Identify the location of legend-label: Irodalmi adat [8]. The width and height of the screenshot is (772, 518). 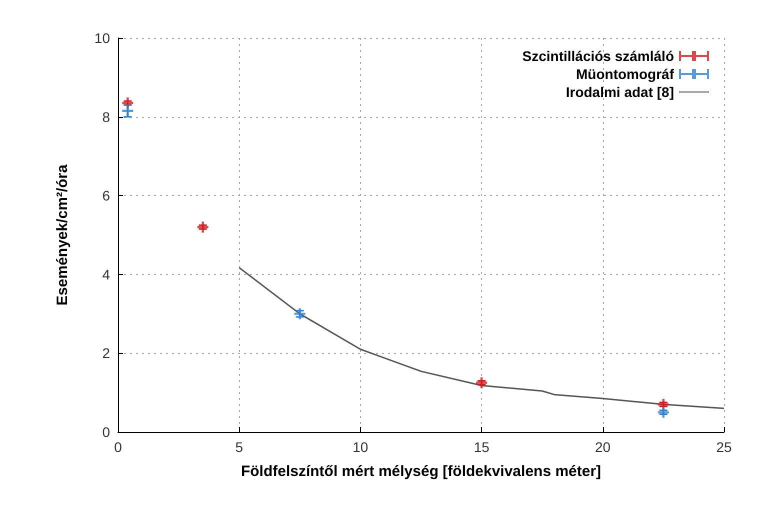
(620, 92).